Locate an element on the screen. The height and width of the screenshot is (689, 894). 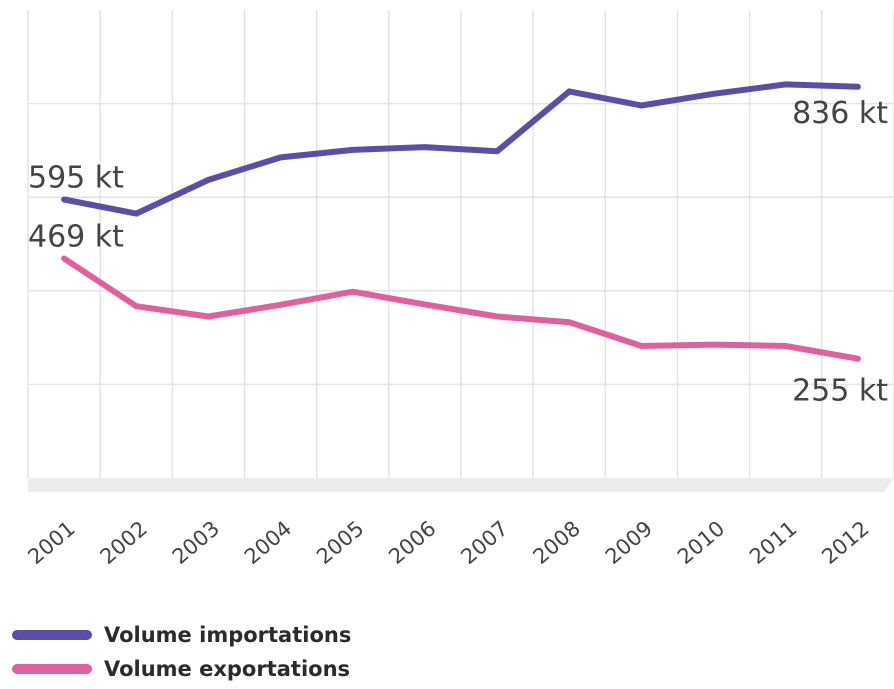
x-tick-label: 2007 is located at coordinates (484, 542).